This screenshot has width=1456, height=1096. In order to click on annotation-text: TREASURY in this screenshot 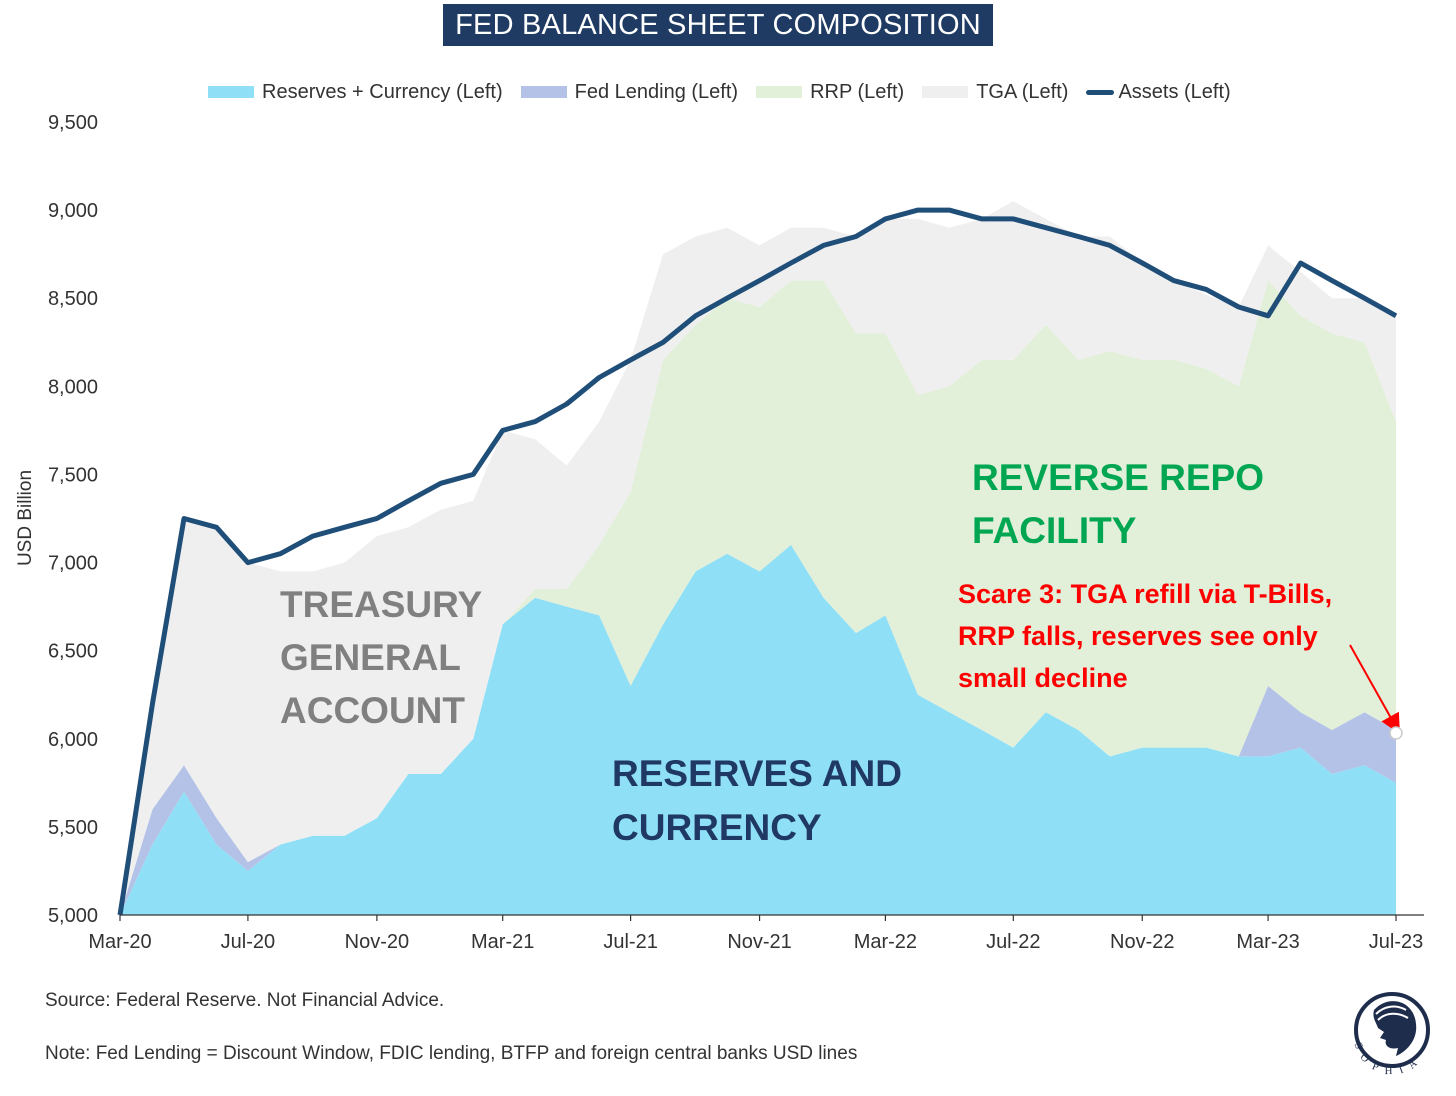, I will do `click(381, 604)`.